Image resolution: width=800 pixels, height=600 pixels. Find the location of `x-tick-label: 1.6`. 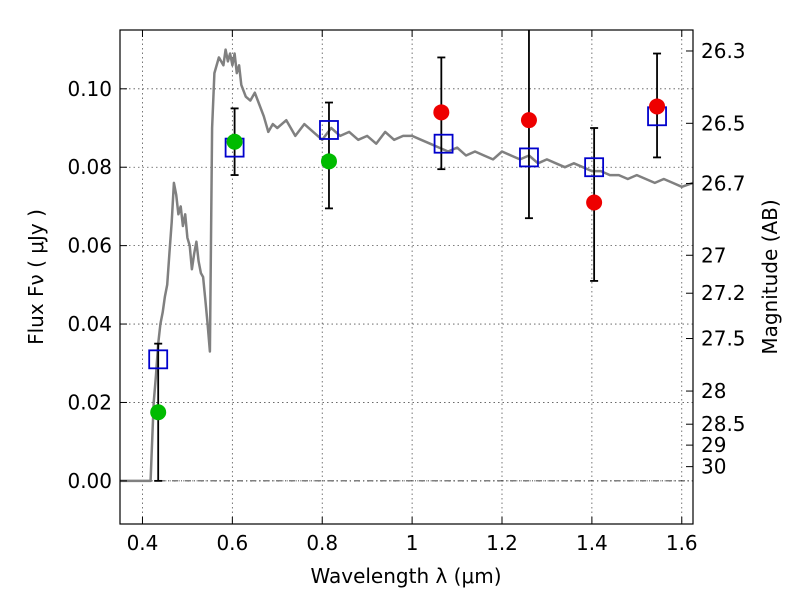

x-tick-label: 1.6 is located at coordinates (682, 543).